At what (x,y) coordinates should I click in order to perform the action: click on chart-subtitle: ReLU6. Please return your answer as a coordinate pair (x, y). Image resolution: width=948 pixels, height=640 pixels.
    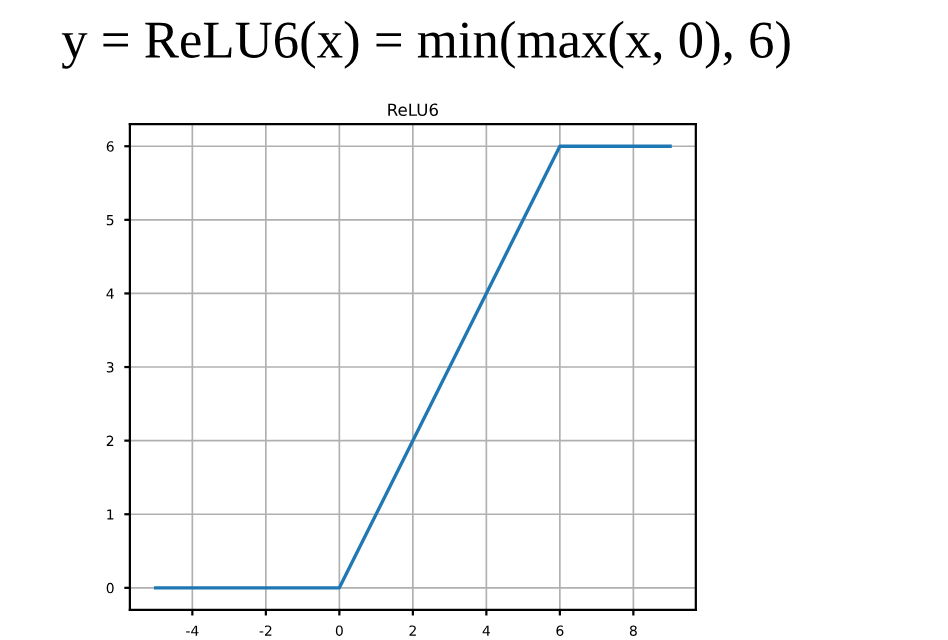
    Looking at the image, I should click on (413, 110).